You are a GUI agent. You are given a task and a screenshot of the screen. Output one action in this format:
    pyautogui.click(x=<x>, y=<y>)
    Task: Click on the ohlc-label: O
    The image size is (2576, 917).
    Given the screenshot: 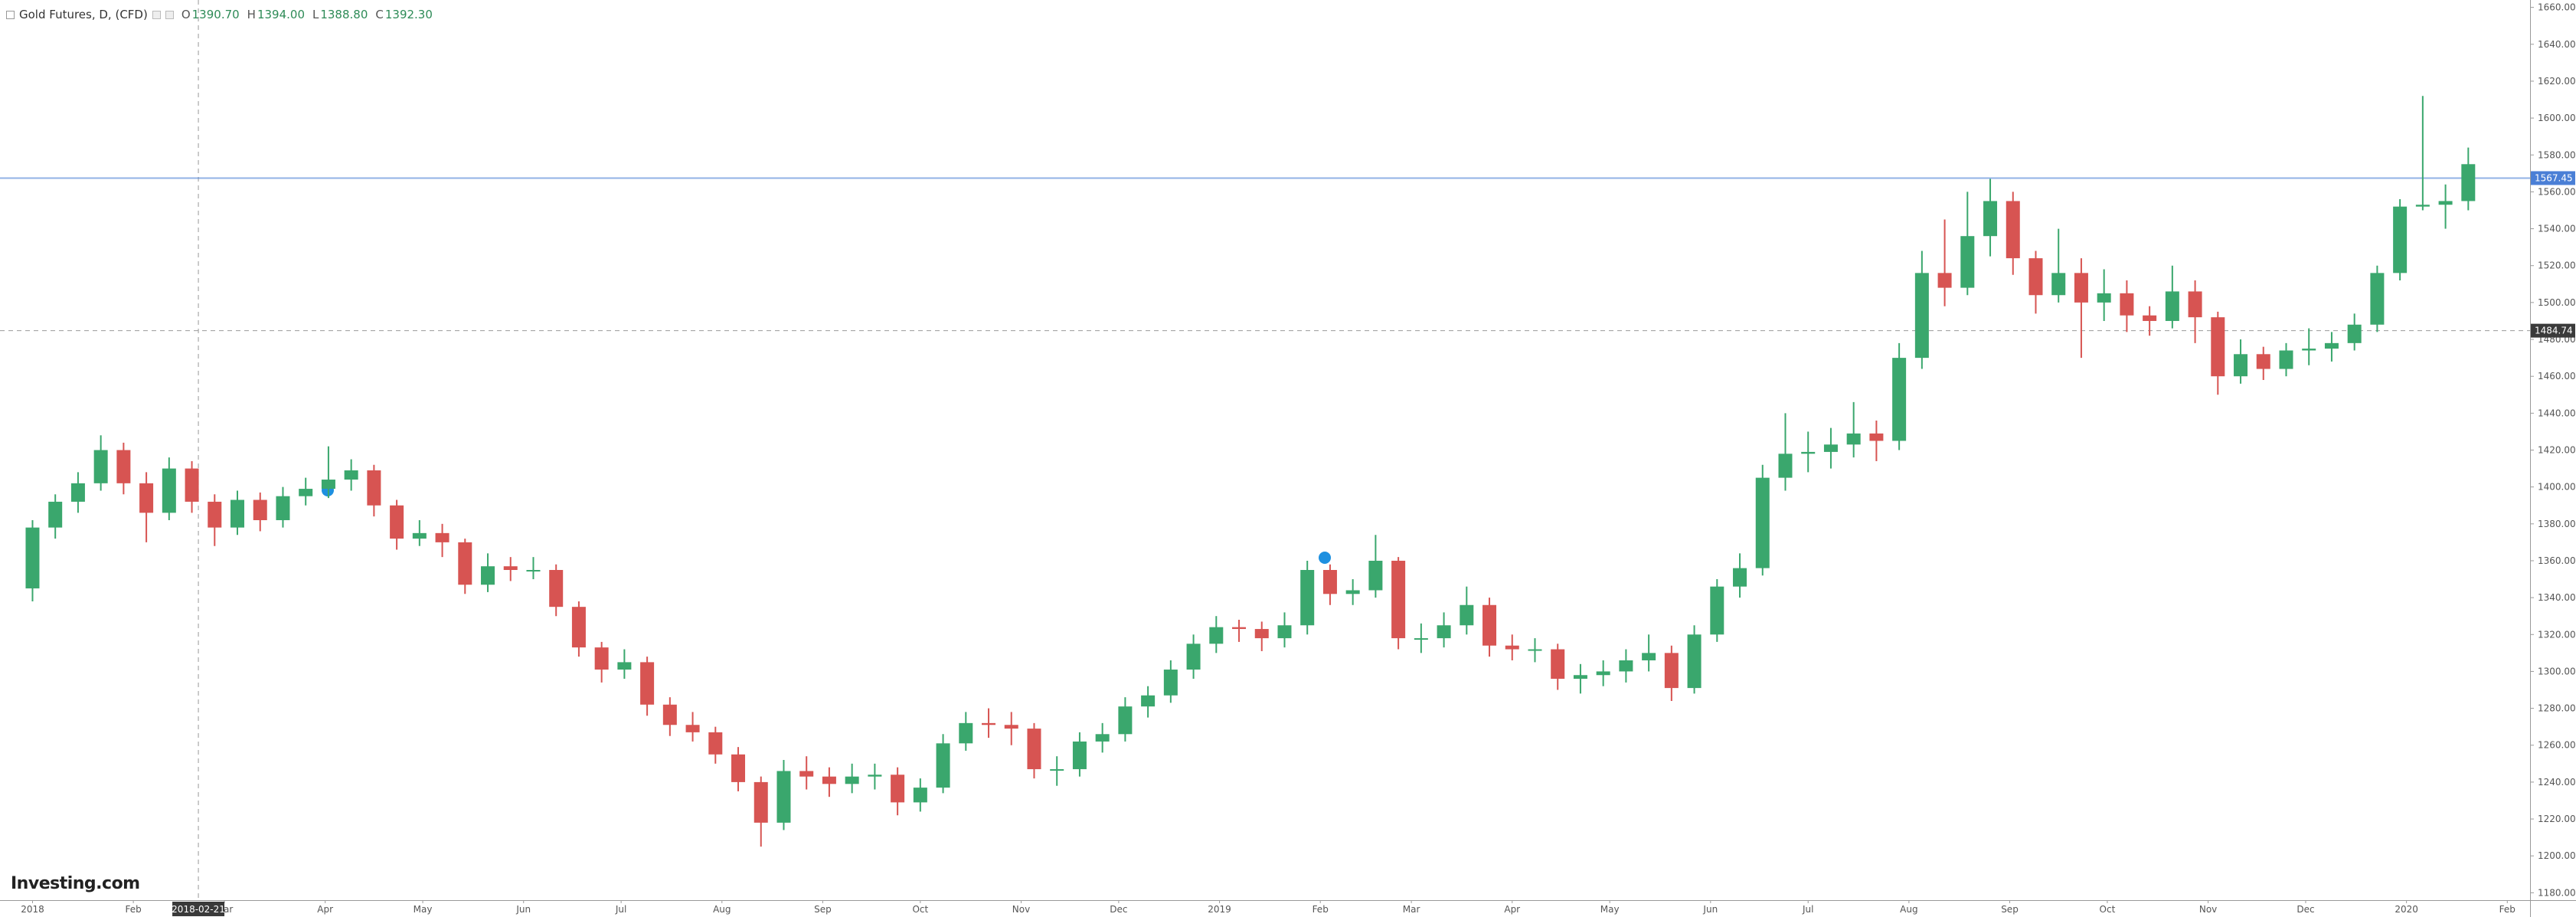 What is the action you would take?
    pyautogui.click(x=186, y=15)
    